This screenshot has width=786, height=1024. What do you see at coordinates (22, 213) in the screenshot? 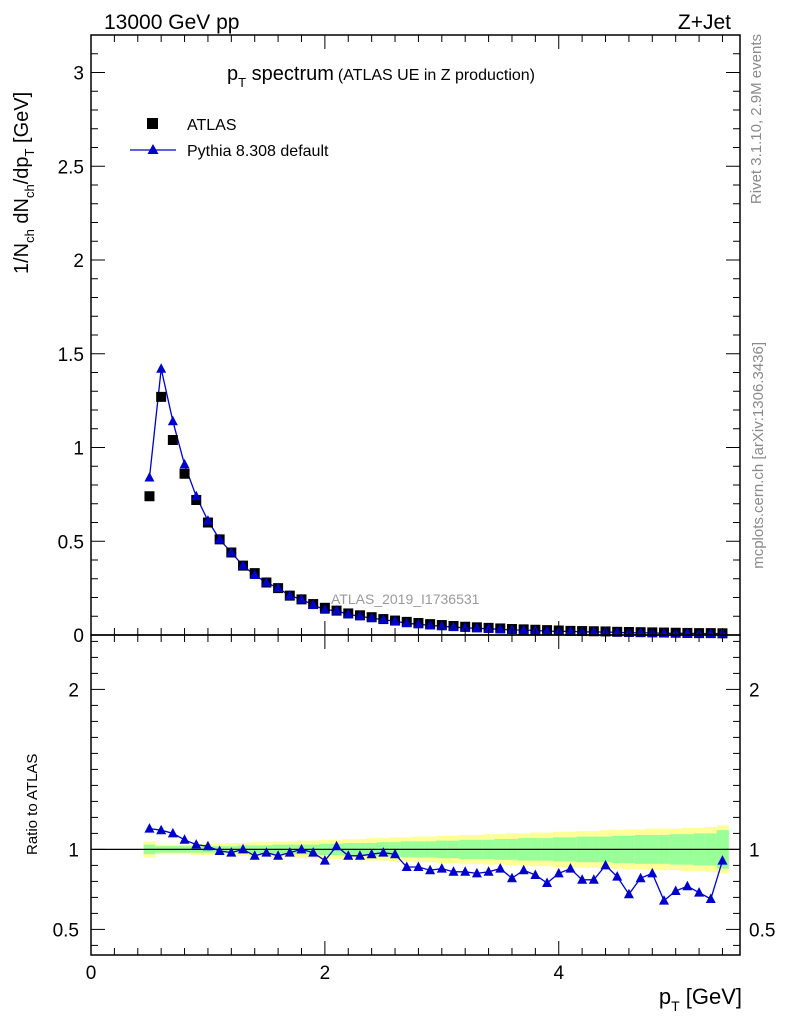
I see `ylabel-part2: dN` at bounding box center [22, 213].